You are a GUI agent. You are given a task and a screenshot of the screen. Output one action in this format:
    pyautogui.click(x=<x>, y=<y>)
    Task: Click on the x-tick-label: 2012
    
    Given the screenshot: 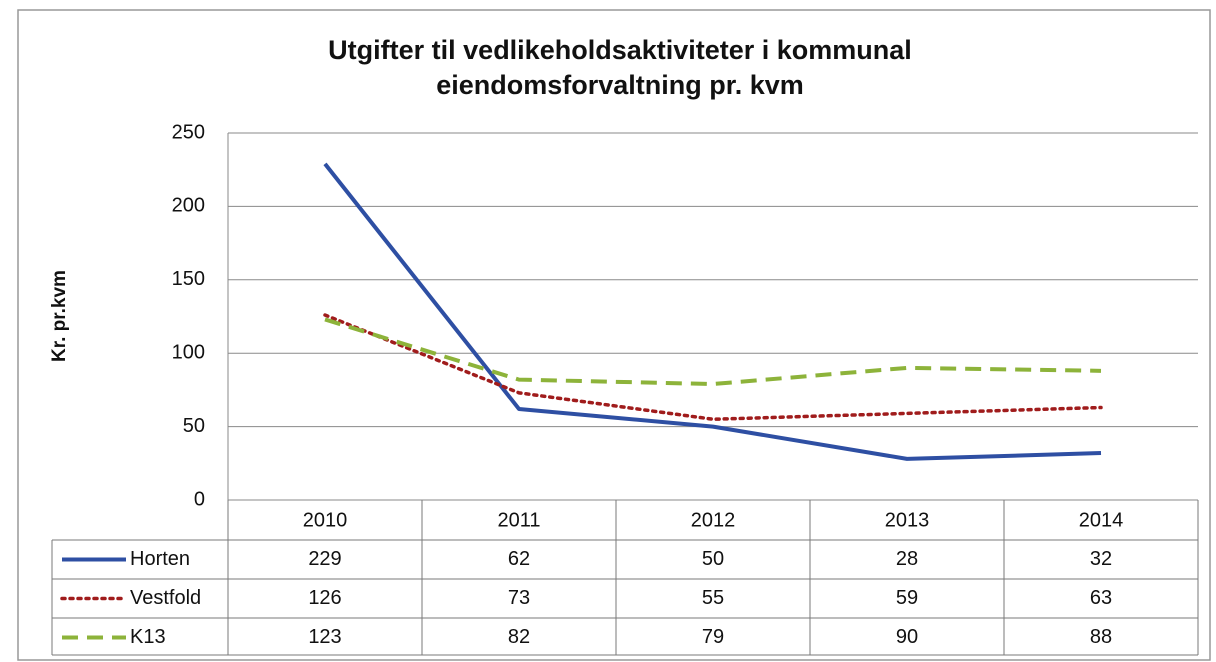 What is the action you would take?
    pyautogui.click(x=713, y=520)
    